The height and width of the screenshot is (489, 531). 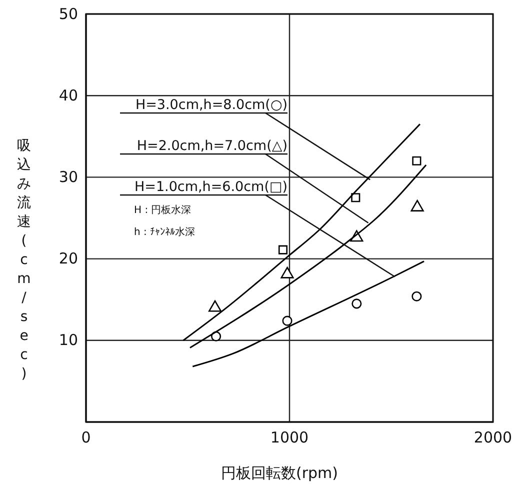 I want to click on x-tick-label: 2000, so click(x=493, y=437).